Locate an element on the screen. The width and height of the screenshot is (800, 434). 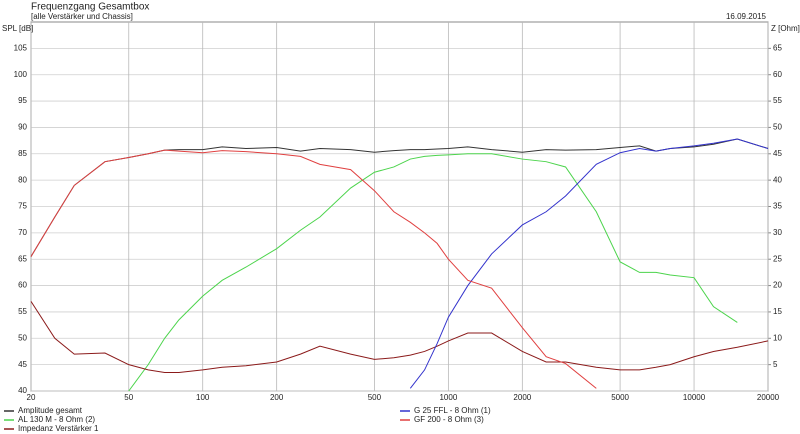
y-axis-label: SPL [dB] is located at coordinates (17, 28).